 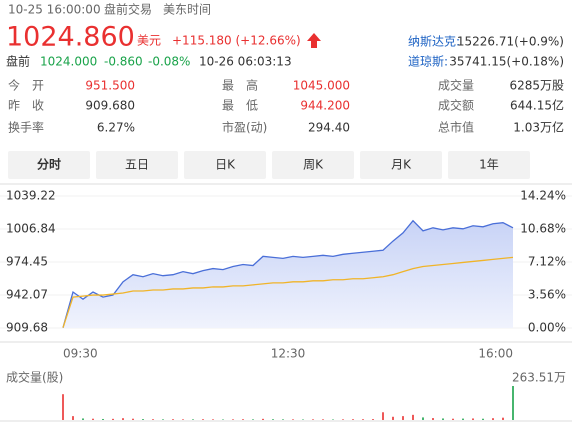 I want to click on tab-label: 五日, so click(x=137, y=165).